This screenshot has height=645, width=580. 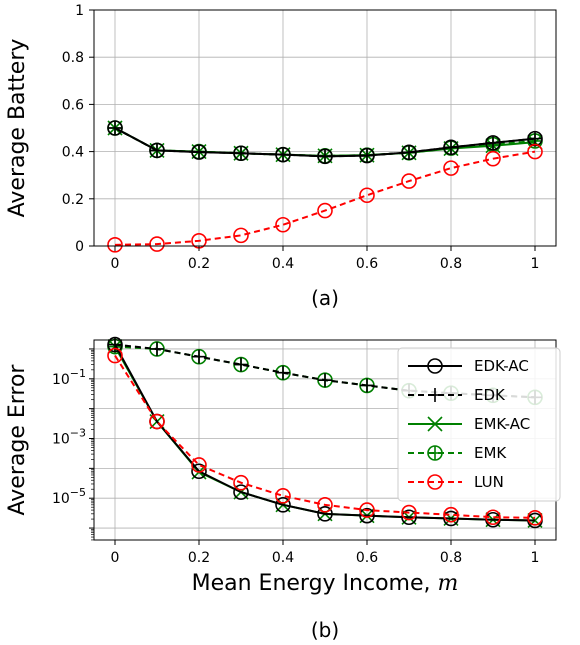 I want to click on a-ytick-label-1: 0.2, so click(x=73, y=200).